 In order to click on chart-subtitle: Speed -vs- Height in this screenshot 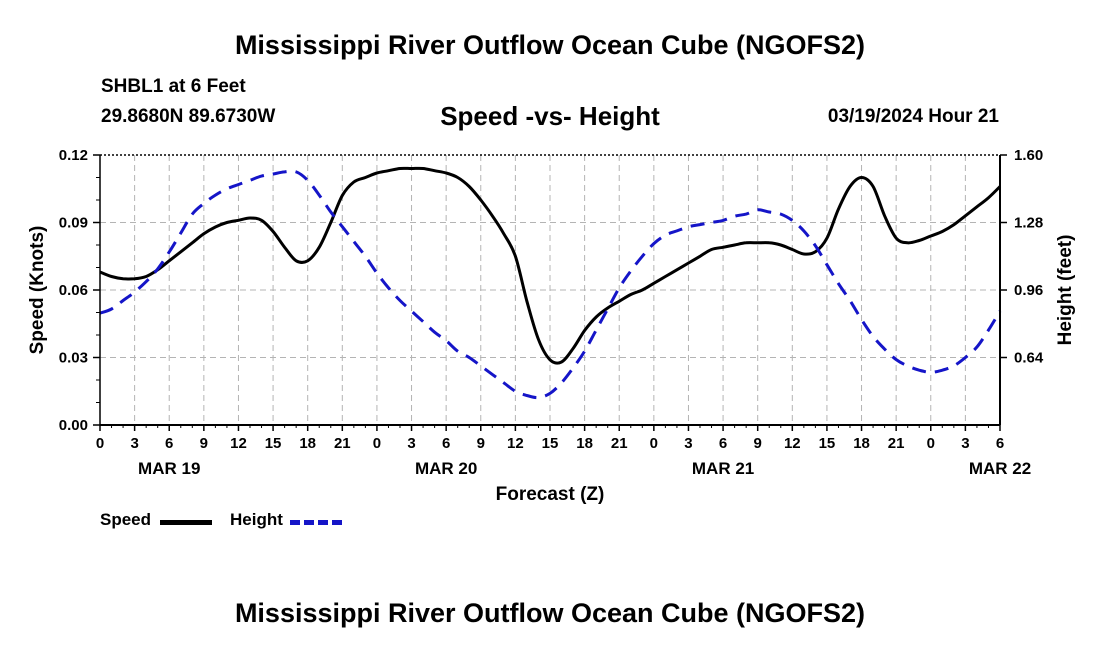, I will do `click(550, 116)`.